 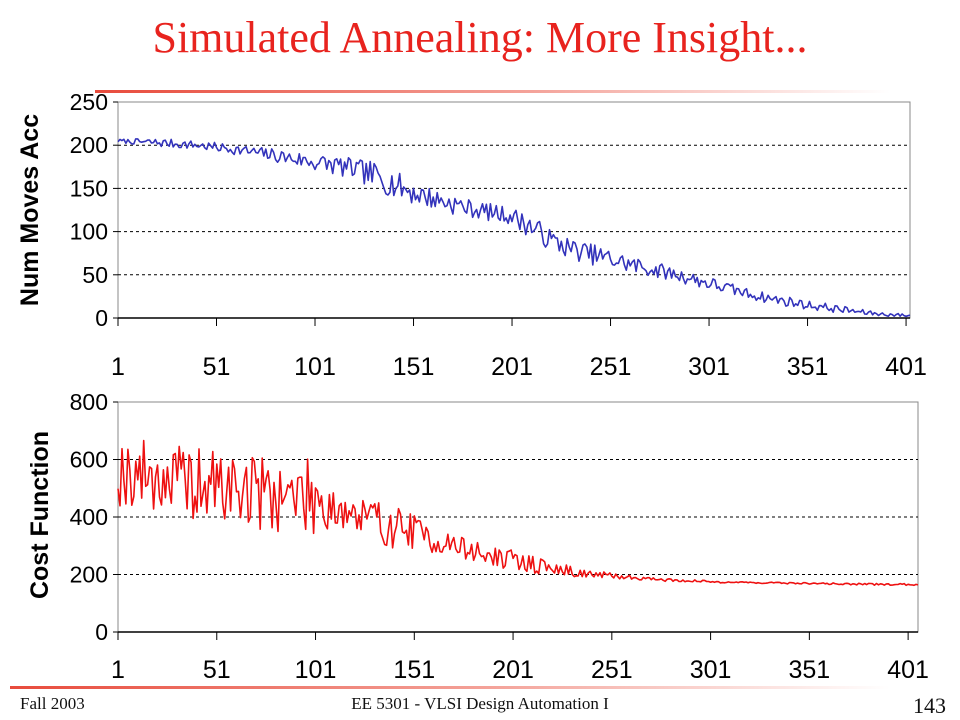 I want to click on y-tick-label: 250, so click(x=89, y=102).